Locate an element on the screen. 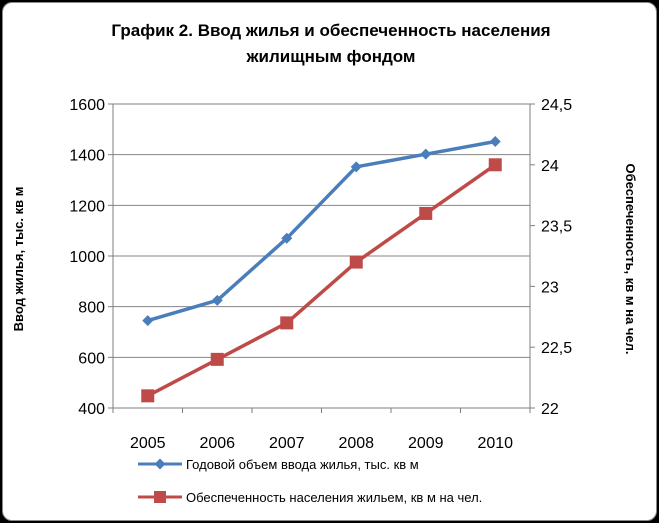 The width and height of the screenshot is (659, 523). x-tick-label: 2008 is located at coordinates (356, 443).